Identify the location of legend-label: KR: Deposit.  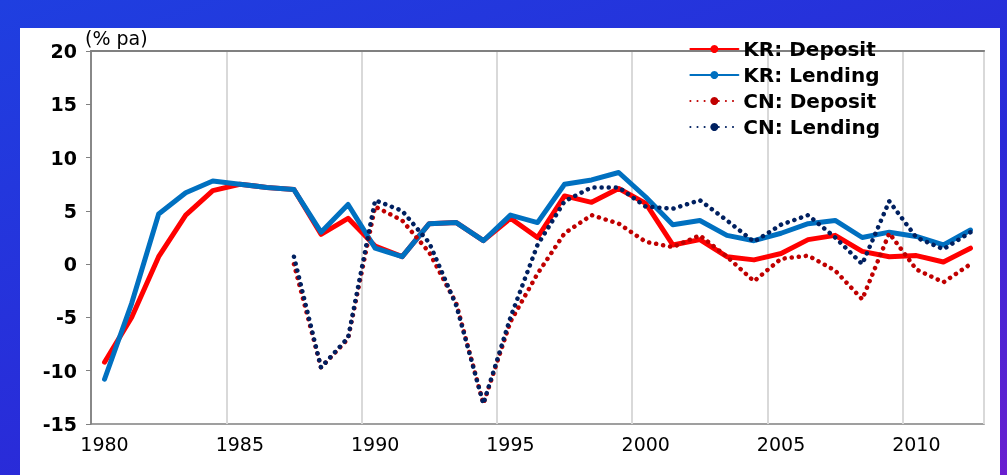
(810, 49).